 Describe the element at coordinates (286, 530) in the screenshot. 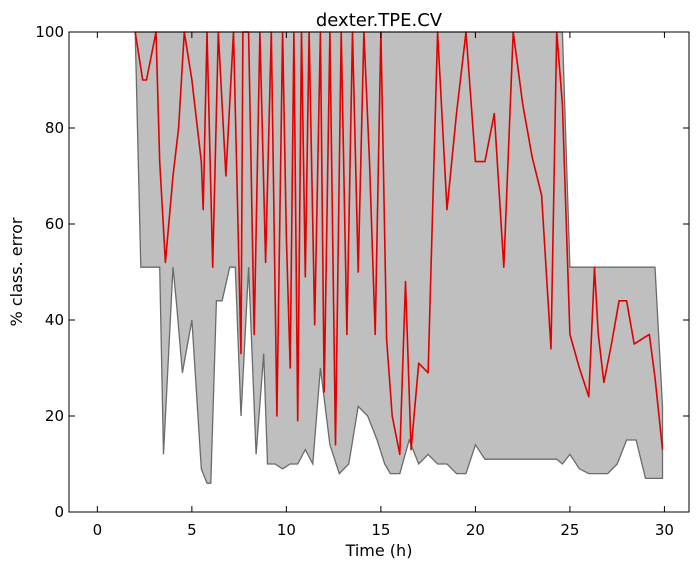

I see `x-tick-label: 10` at that location.